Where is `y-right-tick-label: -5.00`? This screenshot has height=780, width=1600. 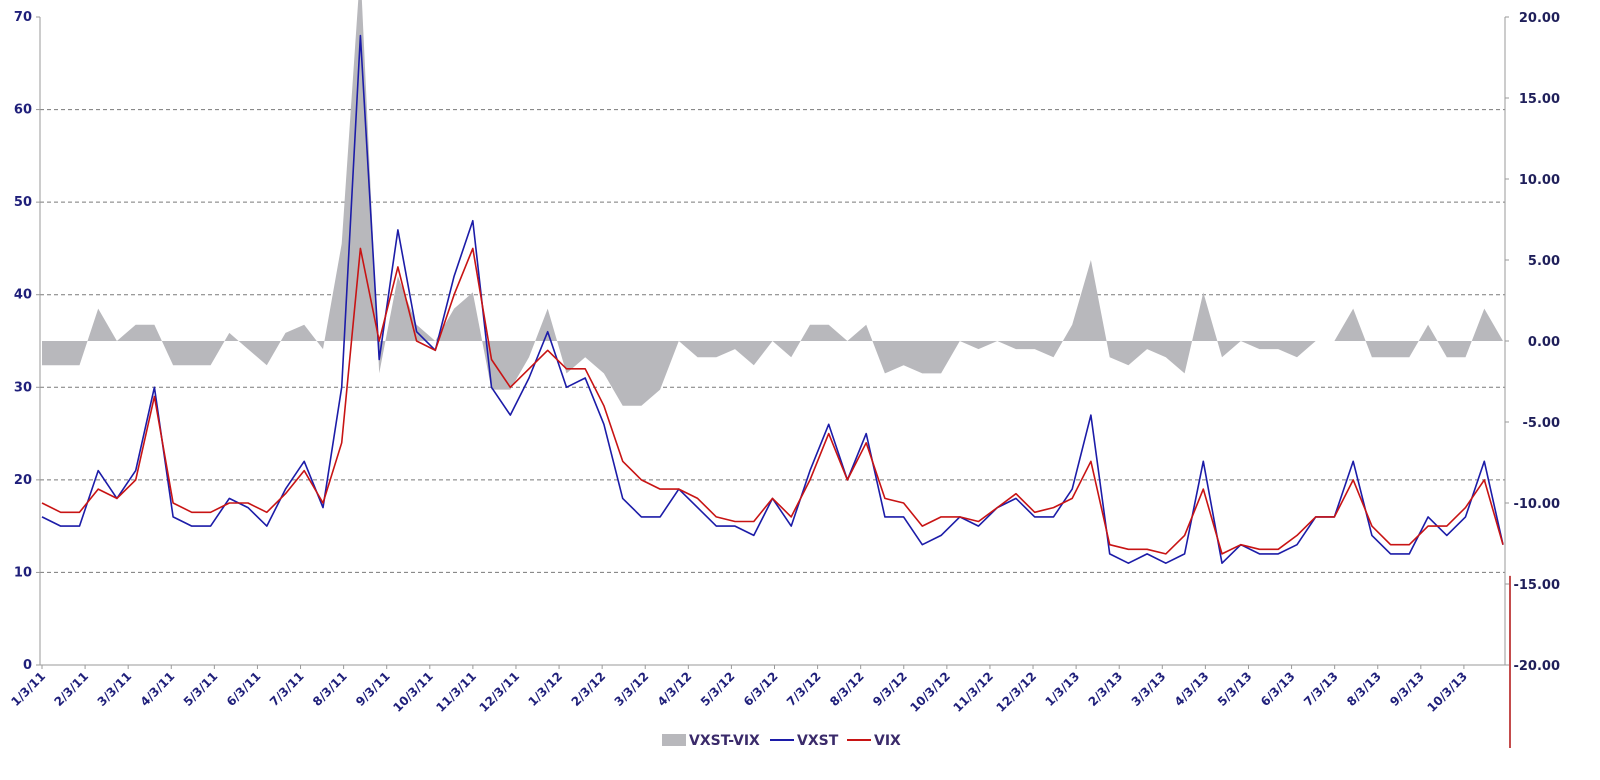
y-right-tick-label: -5.00 is located at coordinates (1541, 423).